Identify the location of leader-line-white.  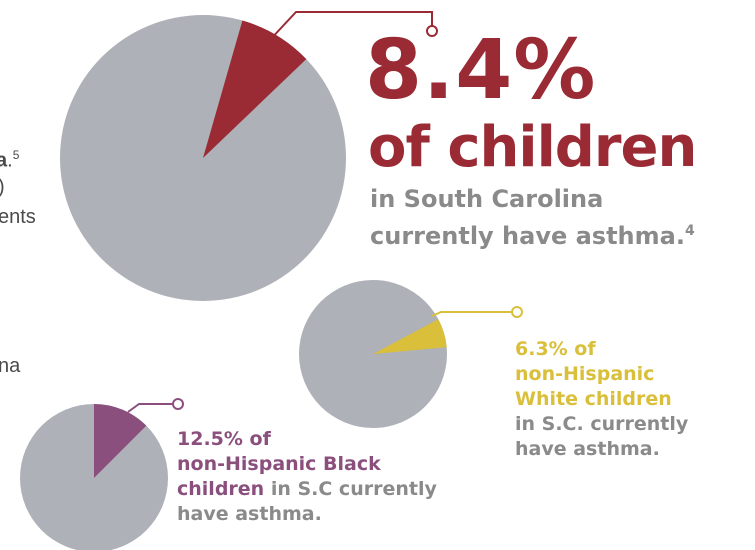
(471, 314).